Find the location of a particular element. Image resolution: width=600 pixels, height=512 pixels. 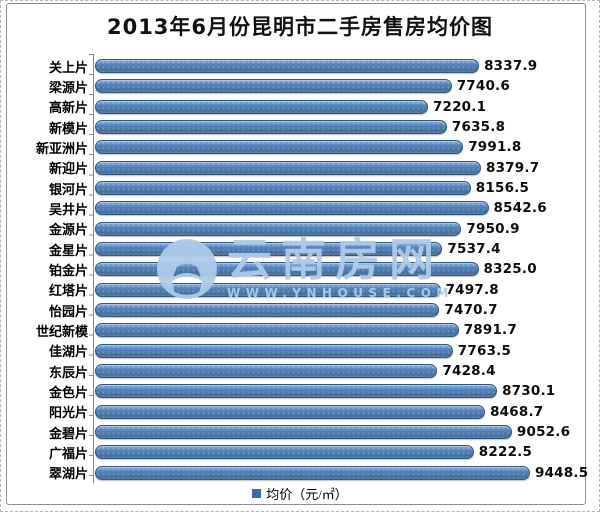

bar-row: 金色片 8730.1 is located at coordinates (299, 391).